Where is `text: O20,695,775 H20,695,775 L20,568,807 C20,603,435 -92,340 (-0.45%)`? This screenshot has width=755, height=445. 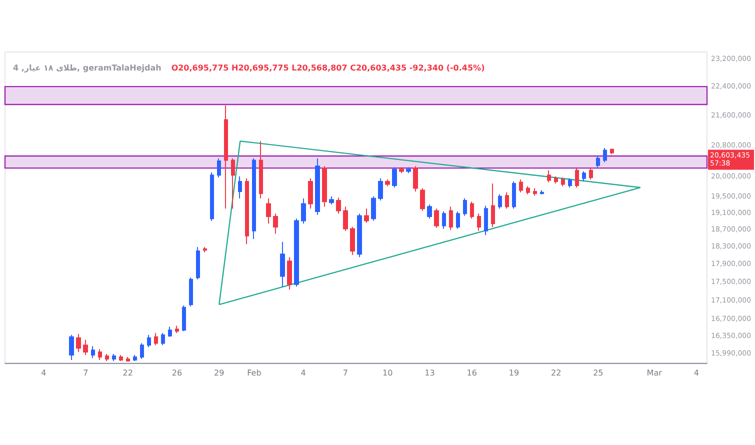 text: O20,695,775 H20,695,775 L20,568,807 C20,603,435 -92,340 (-0.45%) is located at coordinates (328, 68).